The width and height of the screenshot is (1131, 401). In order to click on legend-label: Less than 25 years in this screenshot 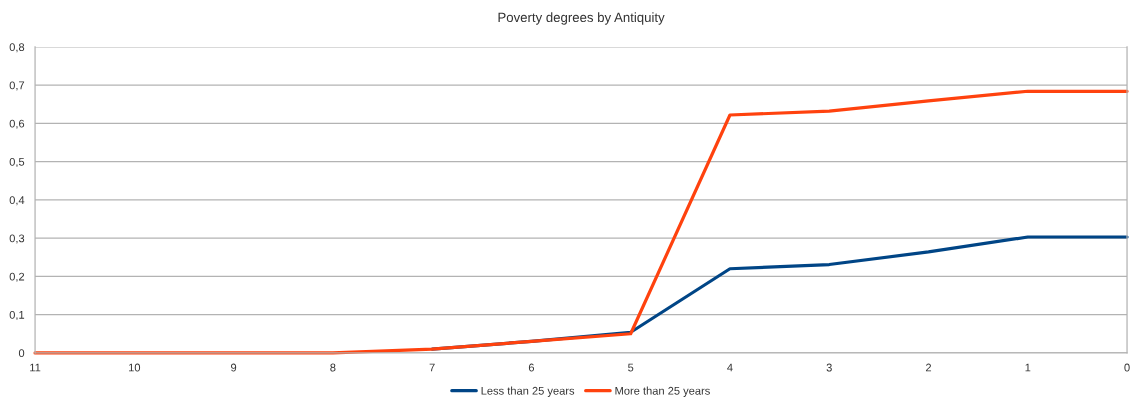, I will do `click(528, 391)`.